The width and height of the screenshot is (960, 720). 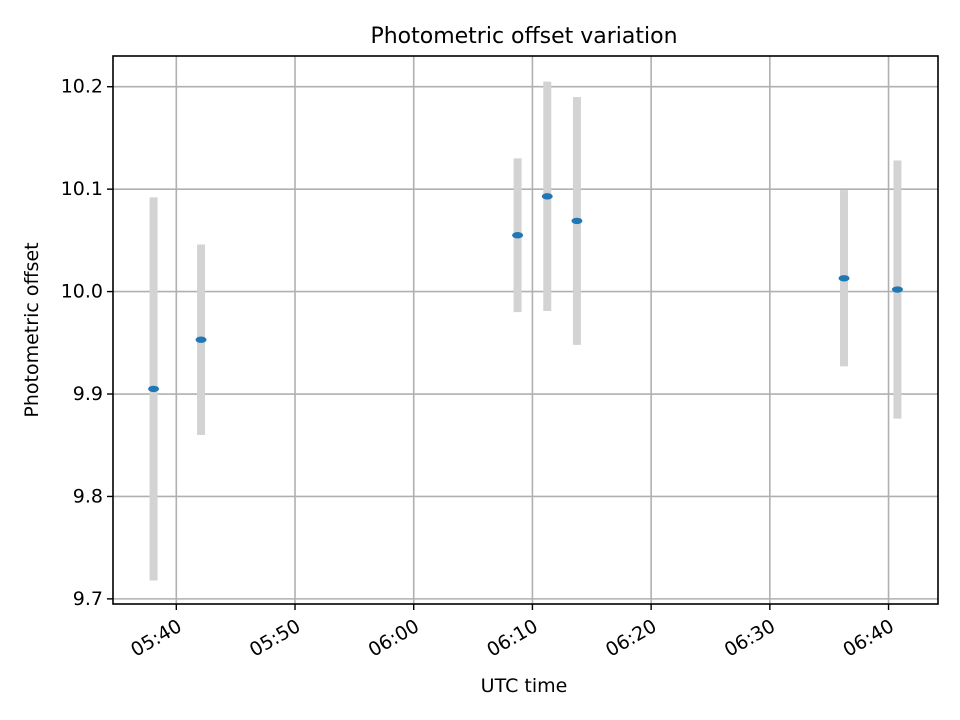 What do you see at coordinates (750, 638) in the screenshot?
I see `x-tick-label: 06:30` at bounding box center [750, 638].